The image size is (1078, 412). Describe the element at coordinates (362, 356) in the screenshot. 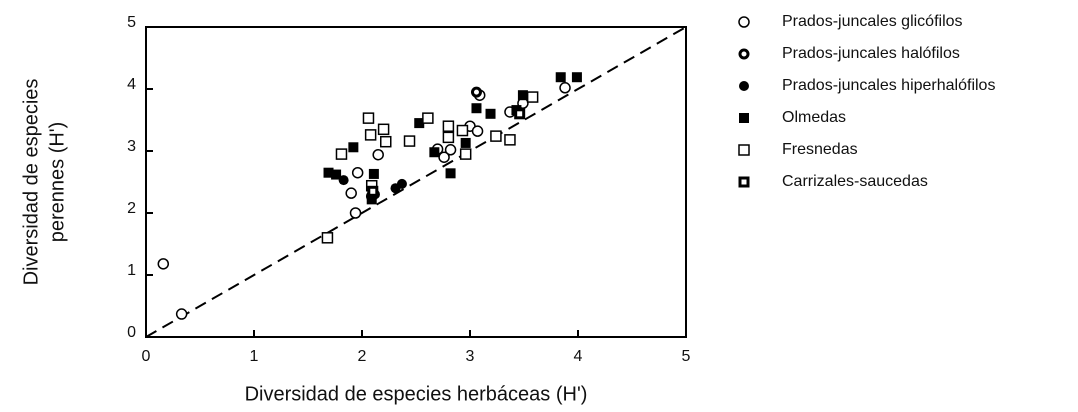

I see `x-tick-label: 2` at that location.